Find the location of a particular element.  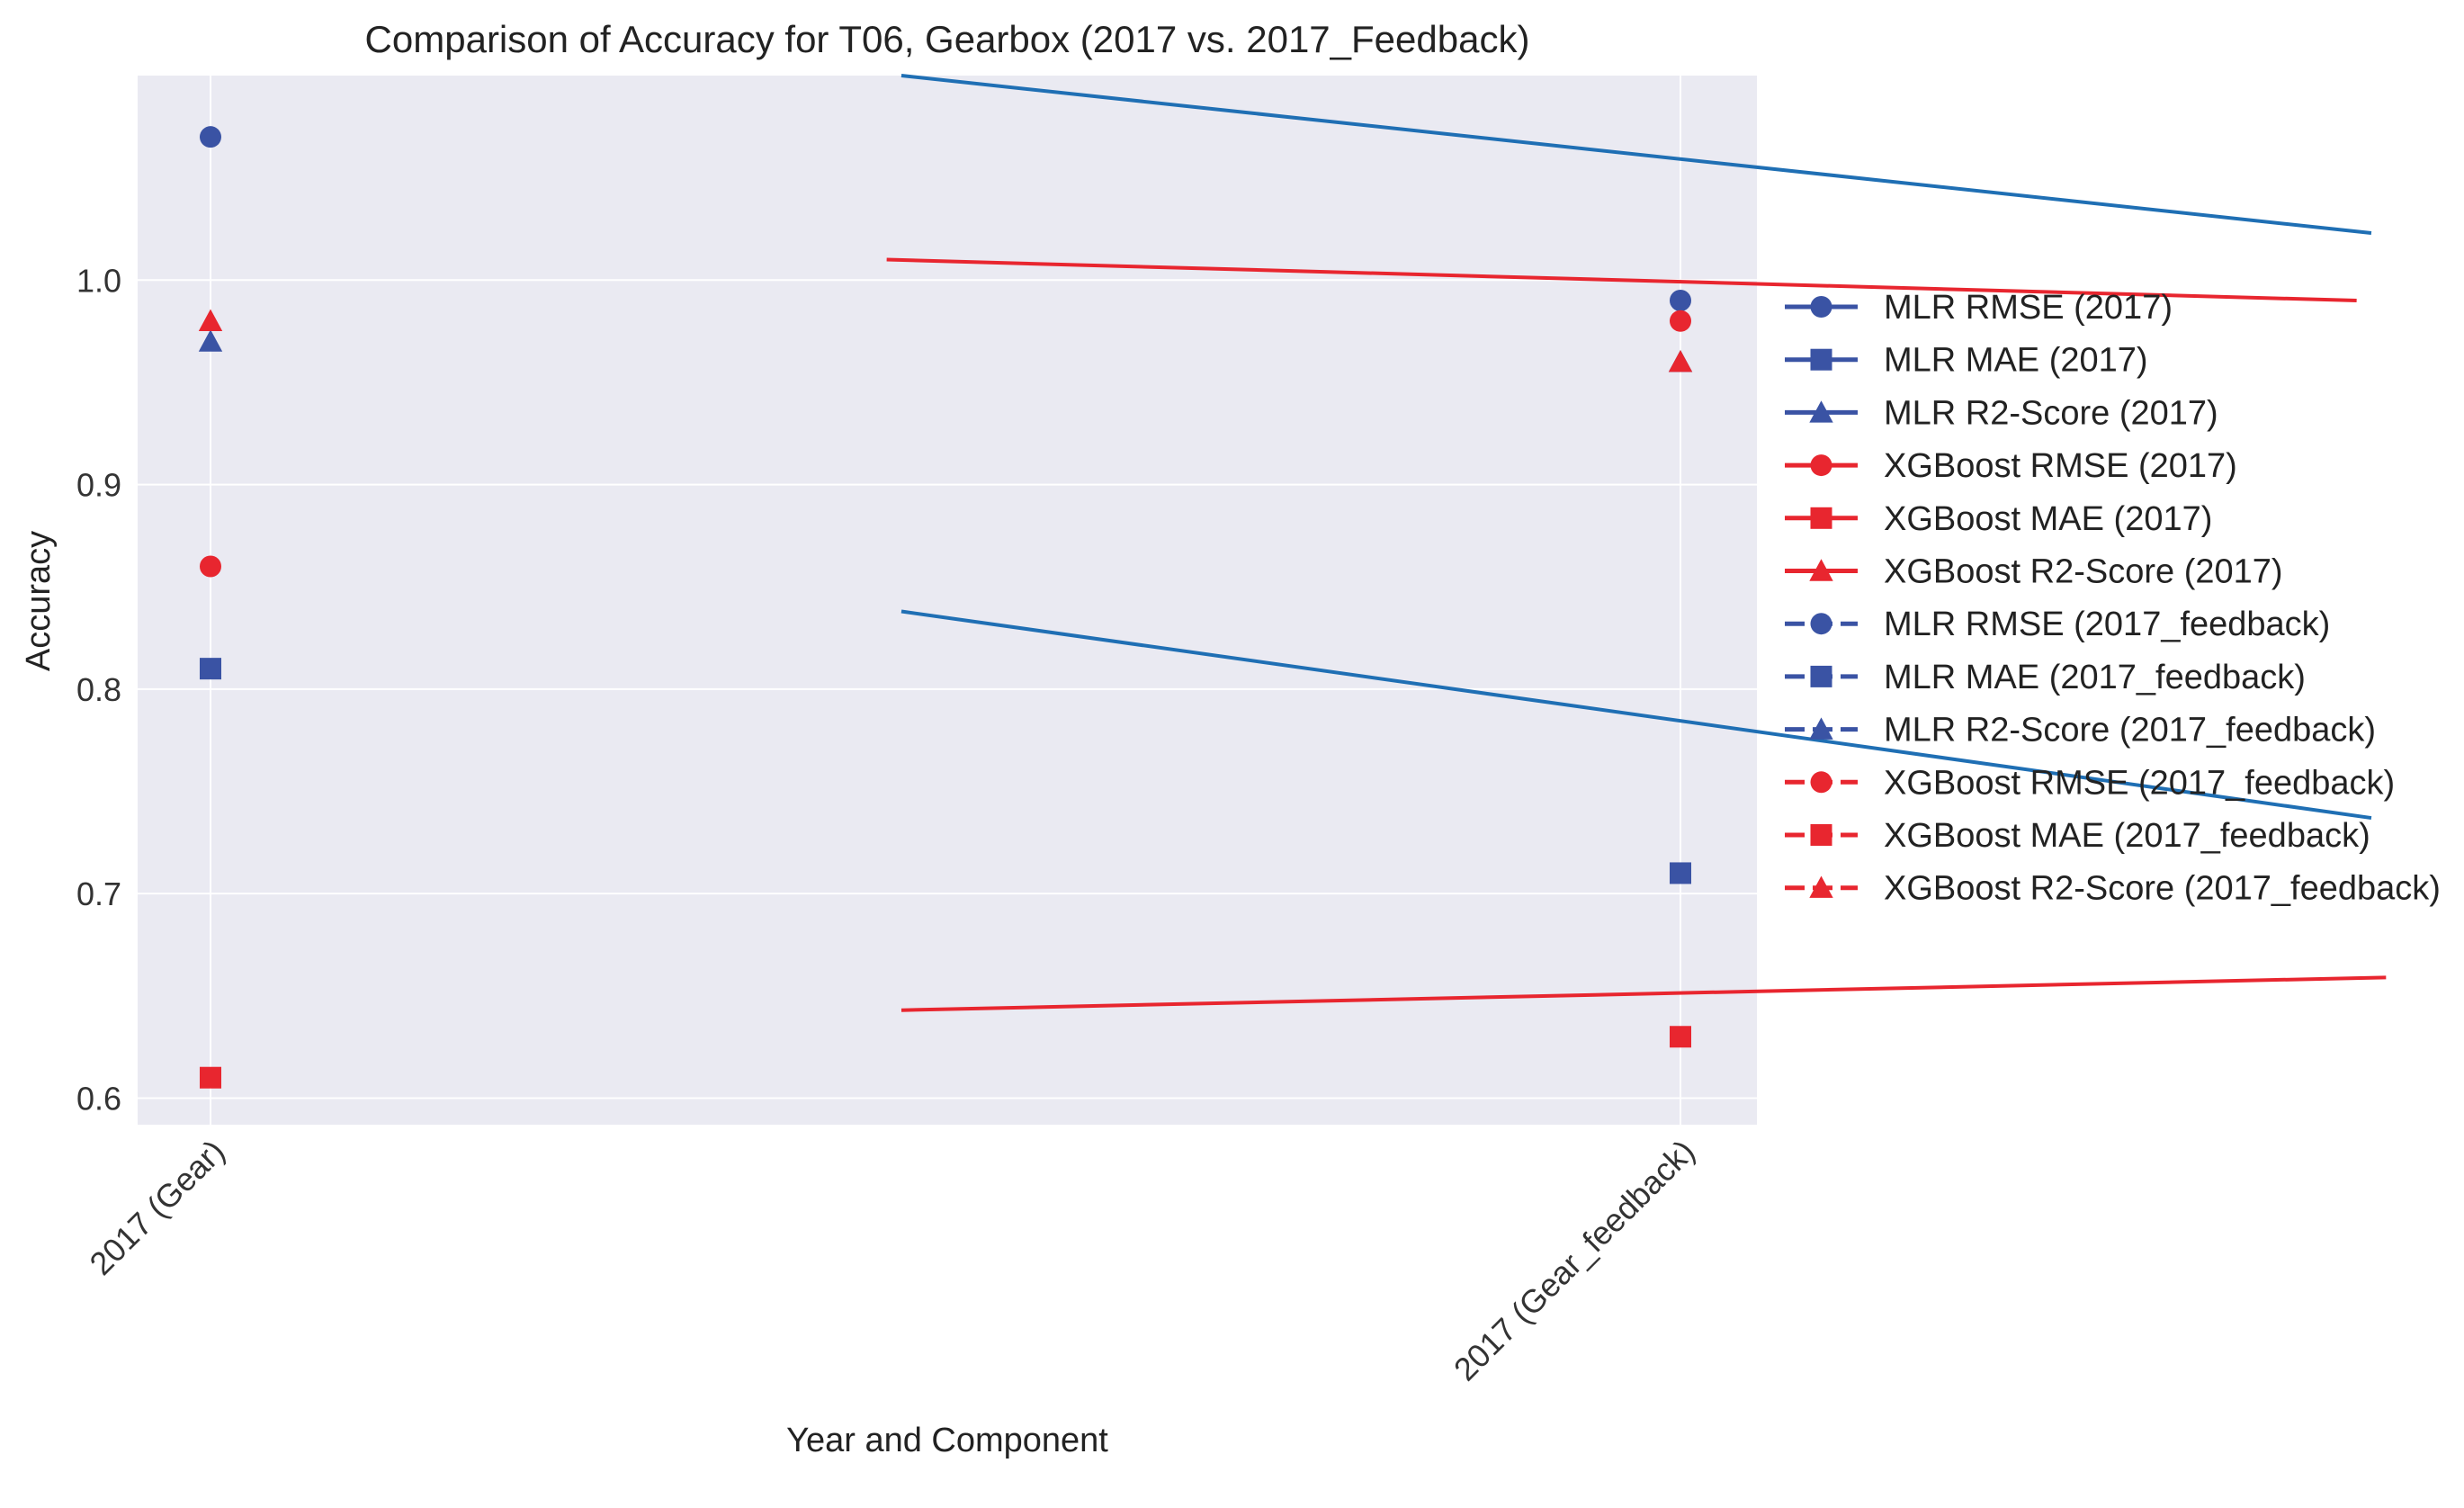

legend-label: MLR MAE (2017_feedback) is located at coordinates (2095, 677).